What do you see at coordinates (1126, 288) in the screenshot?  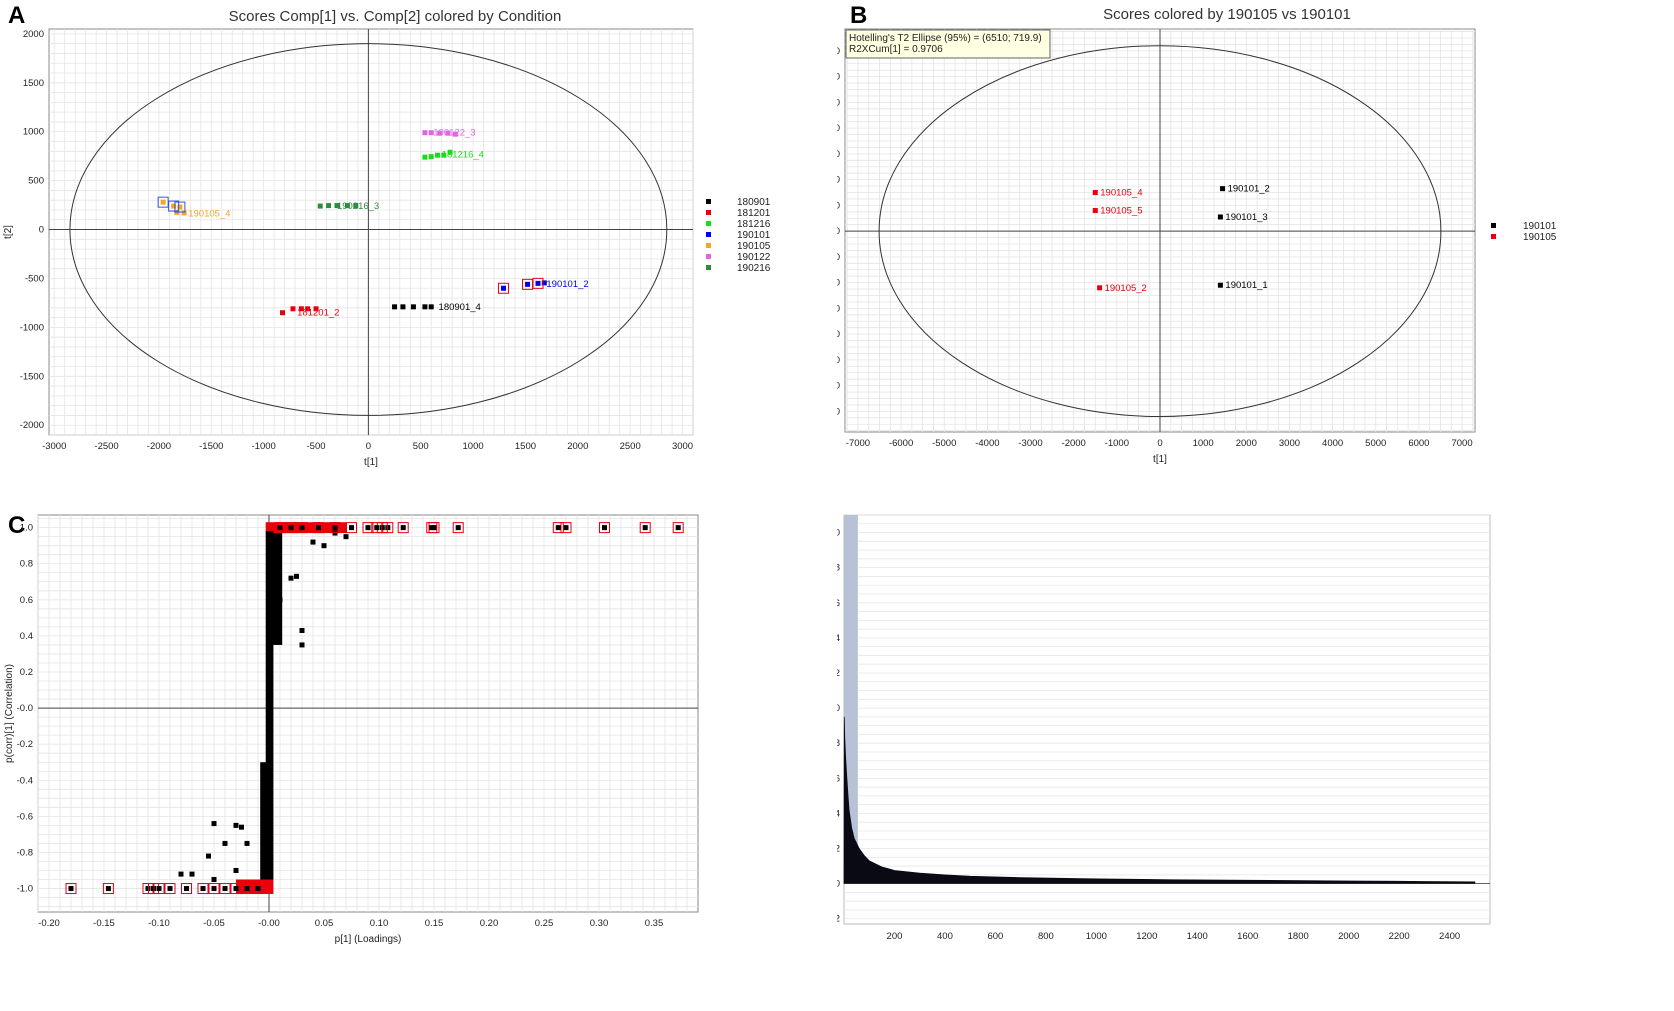 I see `point-label: 190105_2` at bounding box center [1126, 288].